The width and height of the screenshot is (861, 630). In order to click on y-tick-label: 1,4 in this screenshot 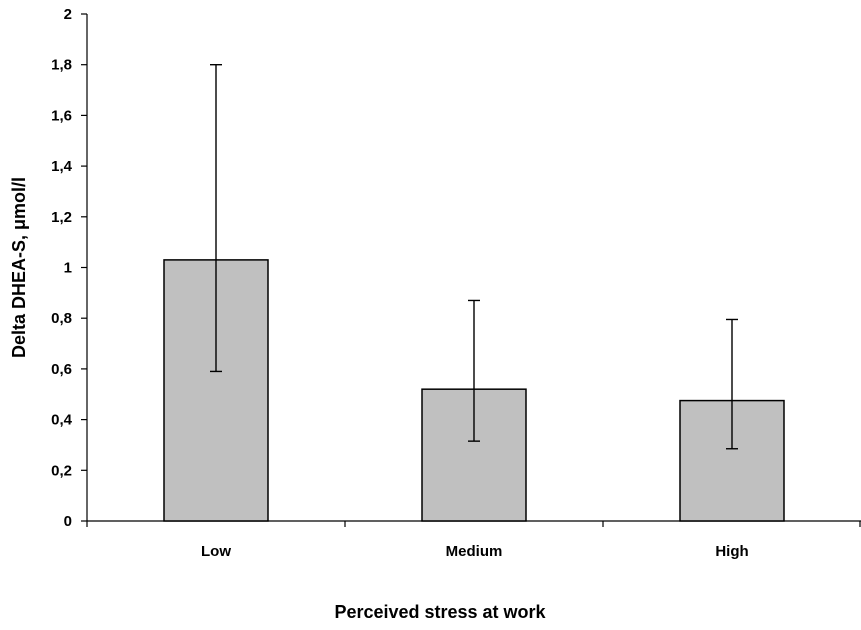, I will do `click(62, 166)`.